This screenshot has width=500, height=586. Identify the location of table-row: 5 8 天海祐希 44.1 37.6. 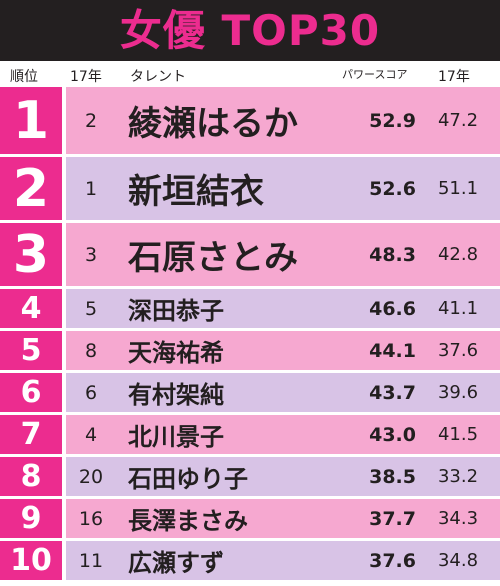
(250, 350).